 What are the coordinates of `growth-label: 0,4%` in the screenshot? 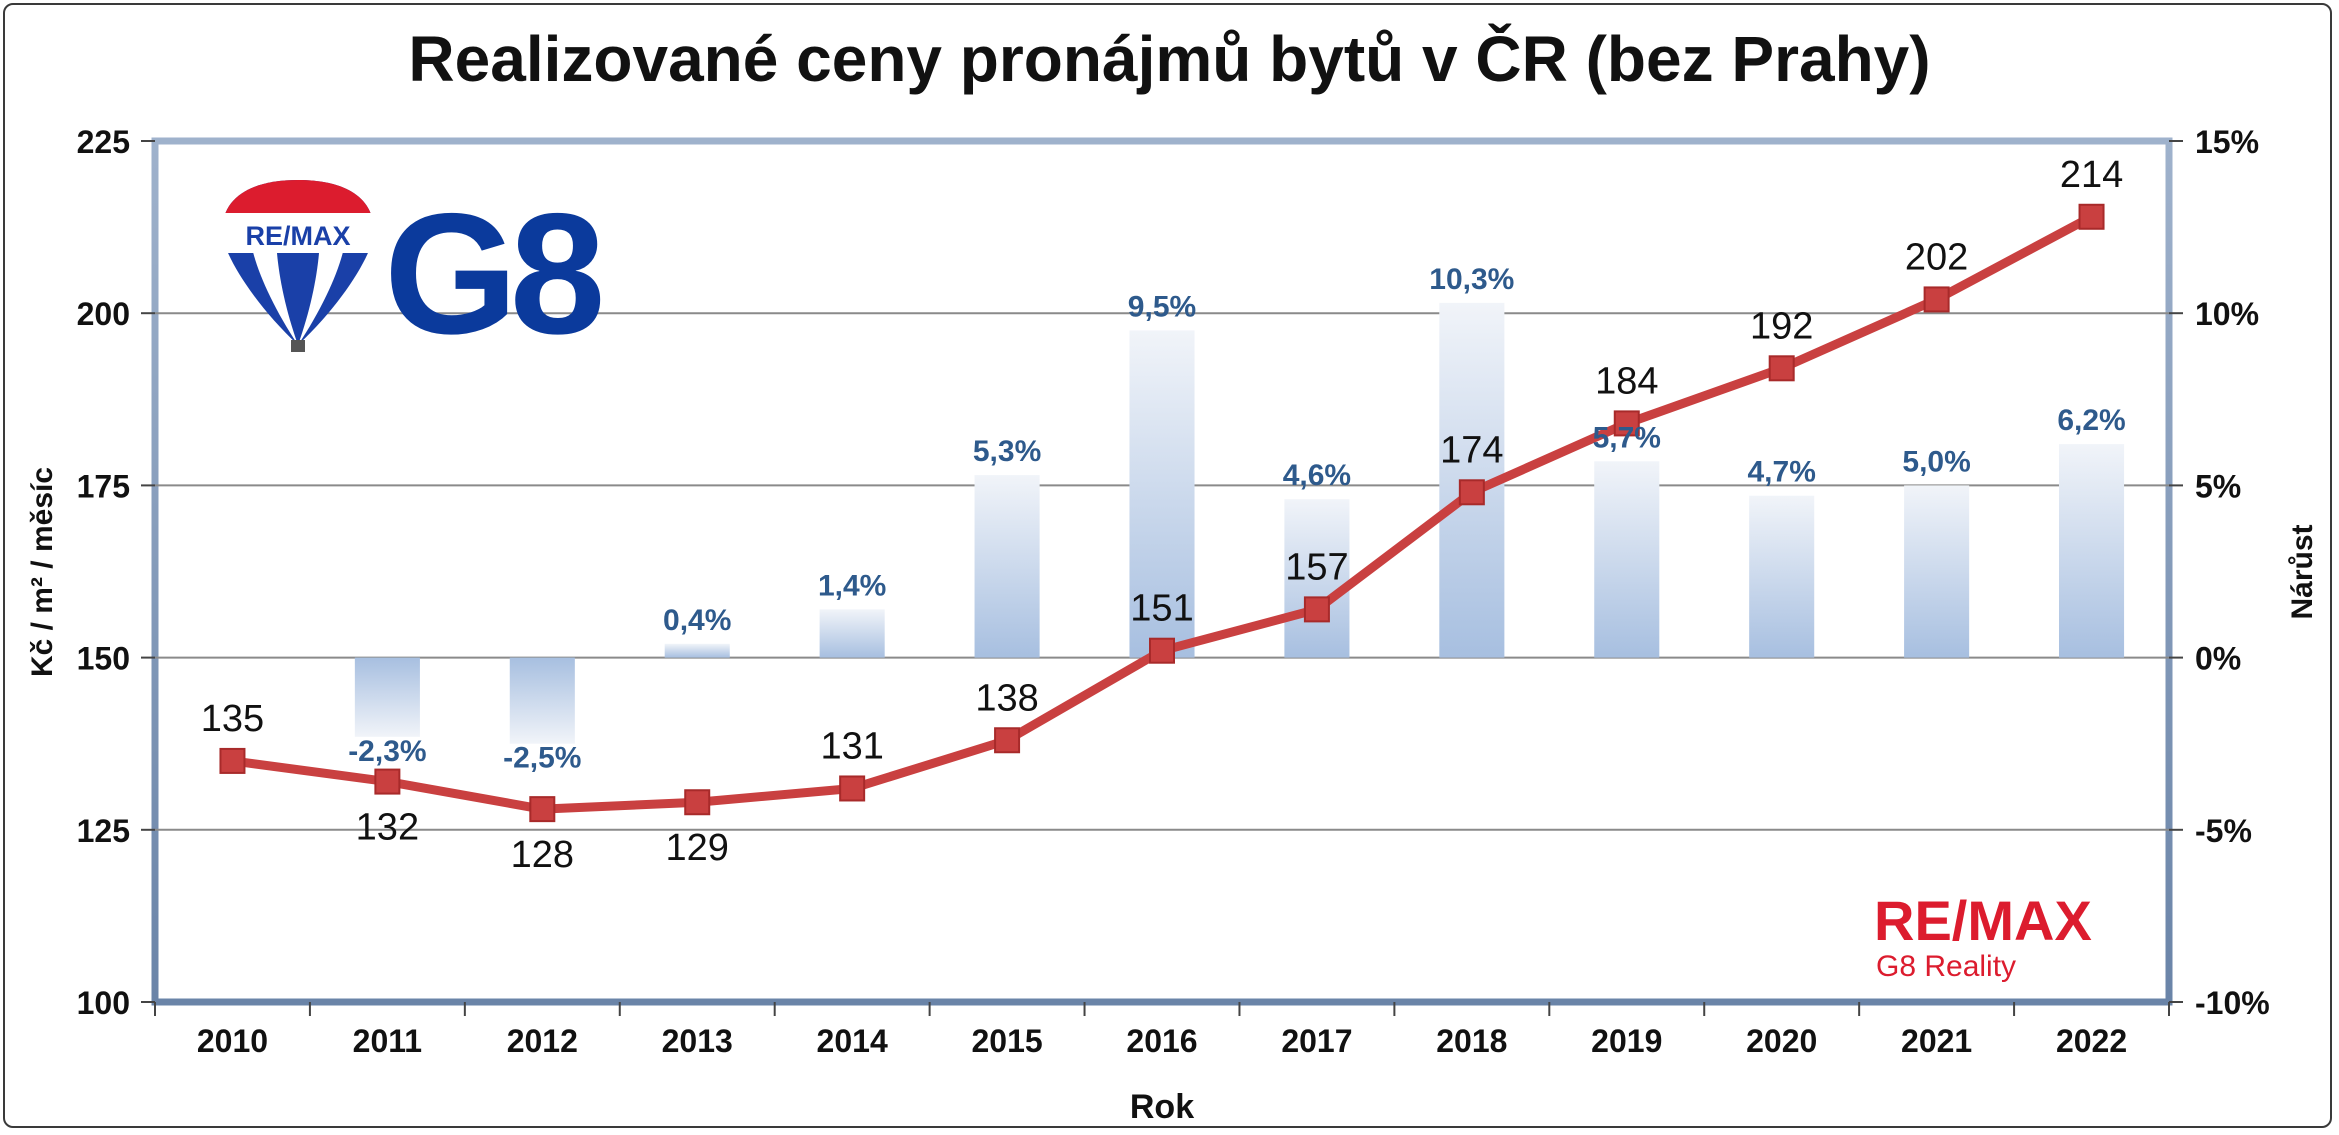 It's located at (697, 620).